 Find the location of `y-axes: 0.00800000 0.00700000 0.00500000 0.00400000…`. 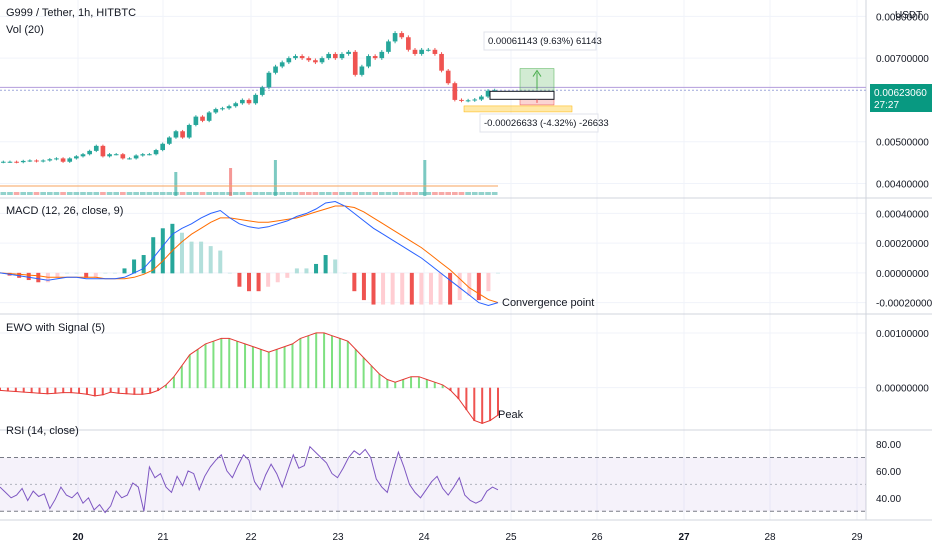

y-axes: 0.00800000 0.00700000 0.00500000 0.00400000… is located at coordinates (904, 258).